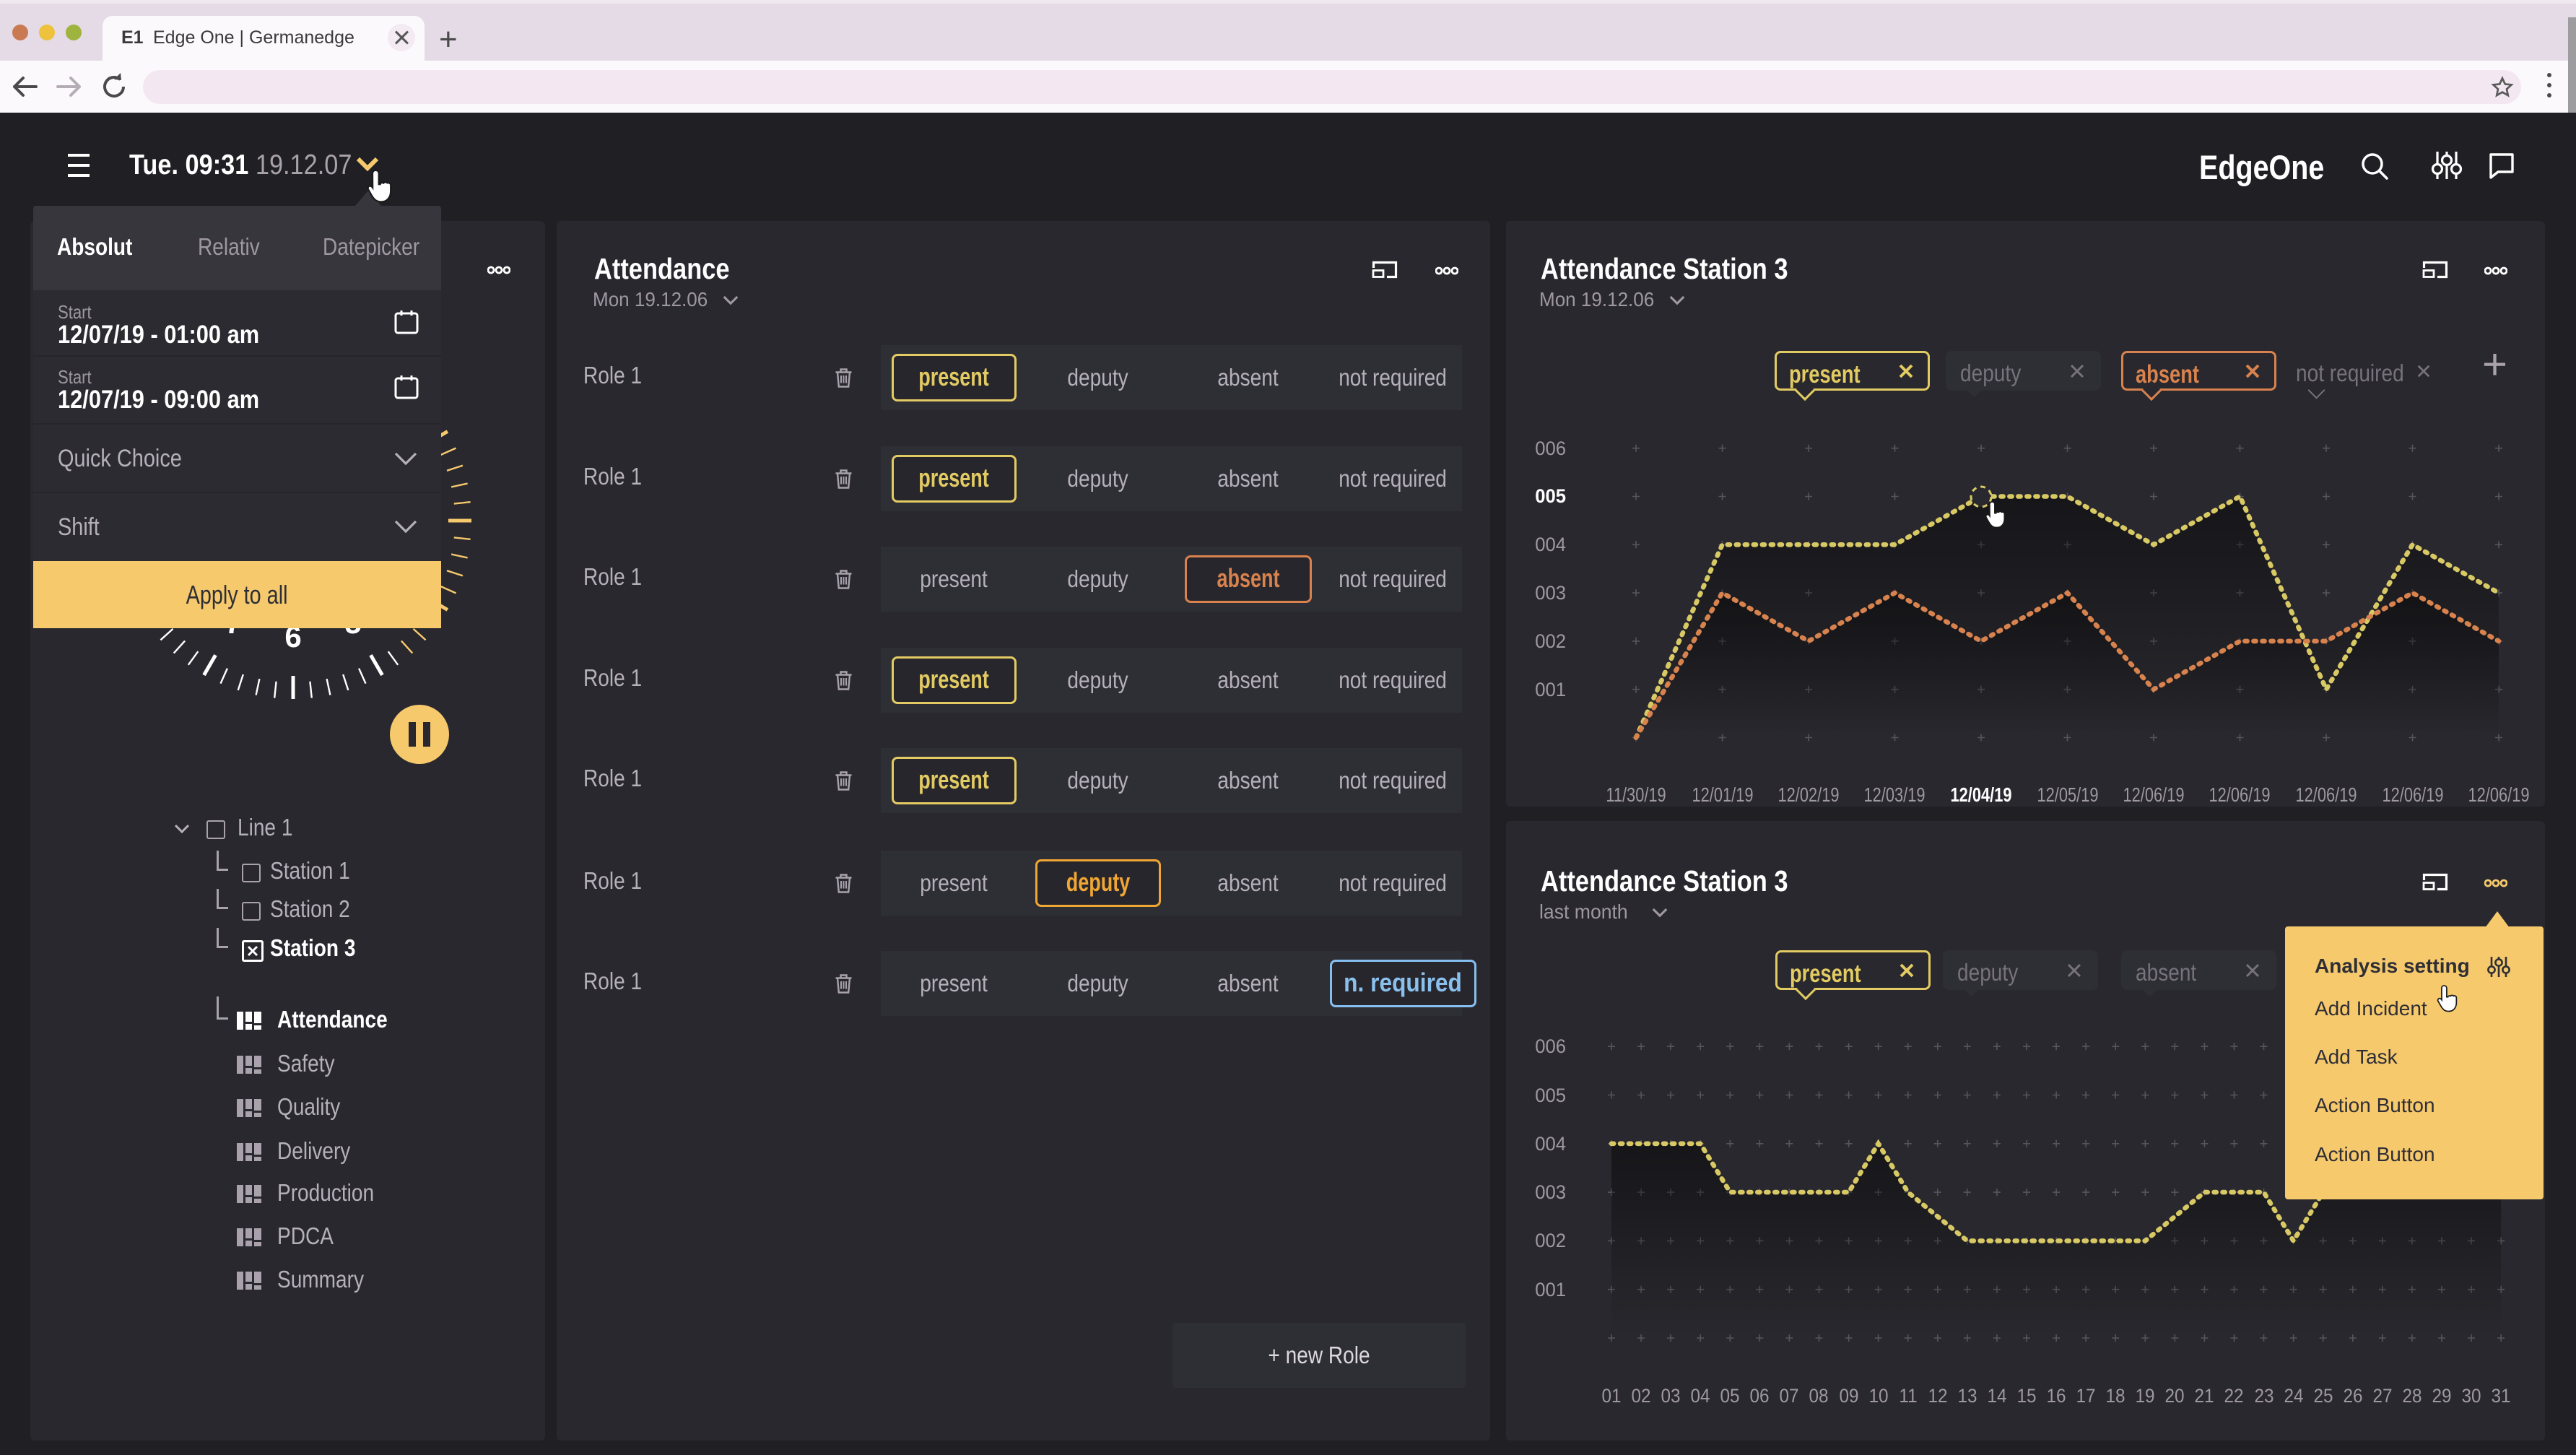 The image size is (2576, 1455). I want to click on svg-text: 15, so click(2026, 1397).